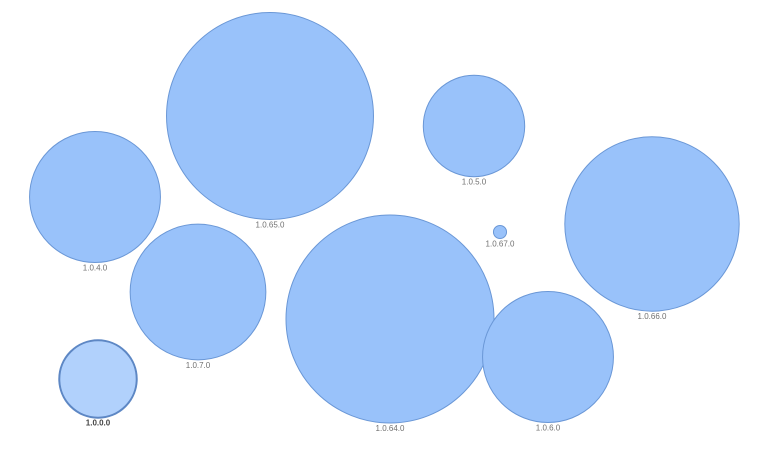 This screenshot has width=762, height=460. Describe the element at coordinates (390, 428) in the screenshot. I see `bubble-label-1-0-64-0: 1.0.64.0` at that location.